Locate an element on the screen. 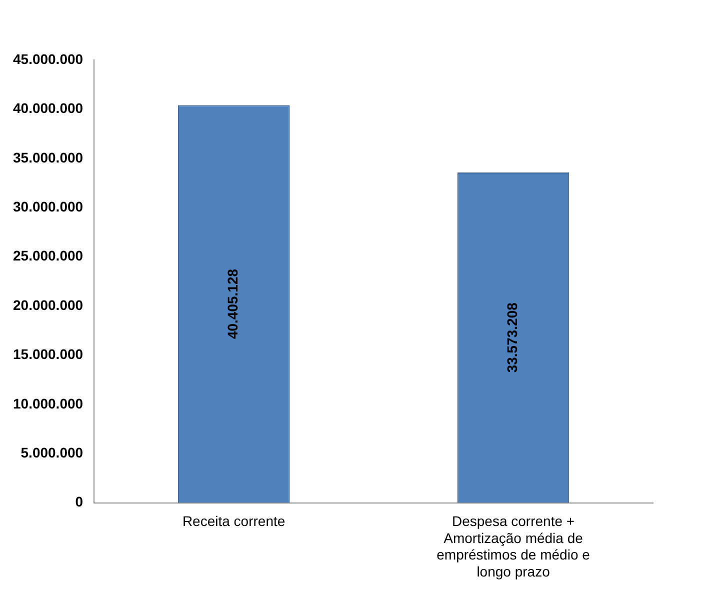 The width and height of the screenshot is (713, 589). x-tick-label: Receita corrente is located at coordinates (234, 521).